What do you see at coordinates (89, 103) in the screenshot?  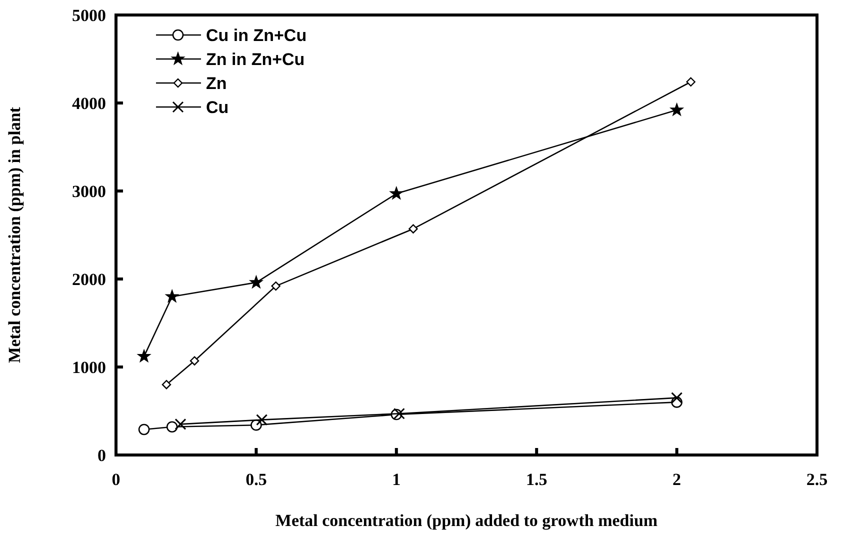 I see `y-tick-label: 4000` at bounding box center [89, 103].